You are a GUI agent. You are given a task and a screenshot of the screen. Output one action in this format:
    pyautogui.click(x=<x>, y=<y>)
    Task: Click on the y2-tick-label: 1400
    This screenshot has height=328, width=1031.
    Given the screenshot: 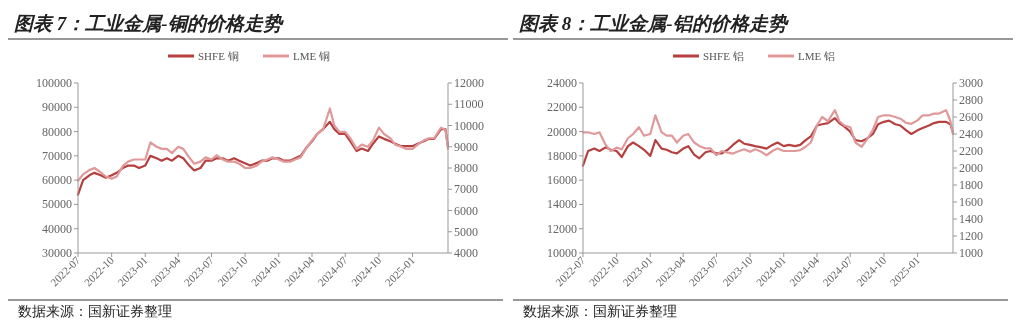 What is the action you would take?
    pyautogui.click(x=971, y=219)
    